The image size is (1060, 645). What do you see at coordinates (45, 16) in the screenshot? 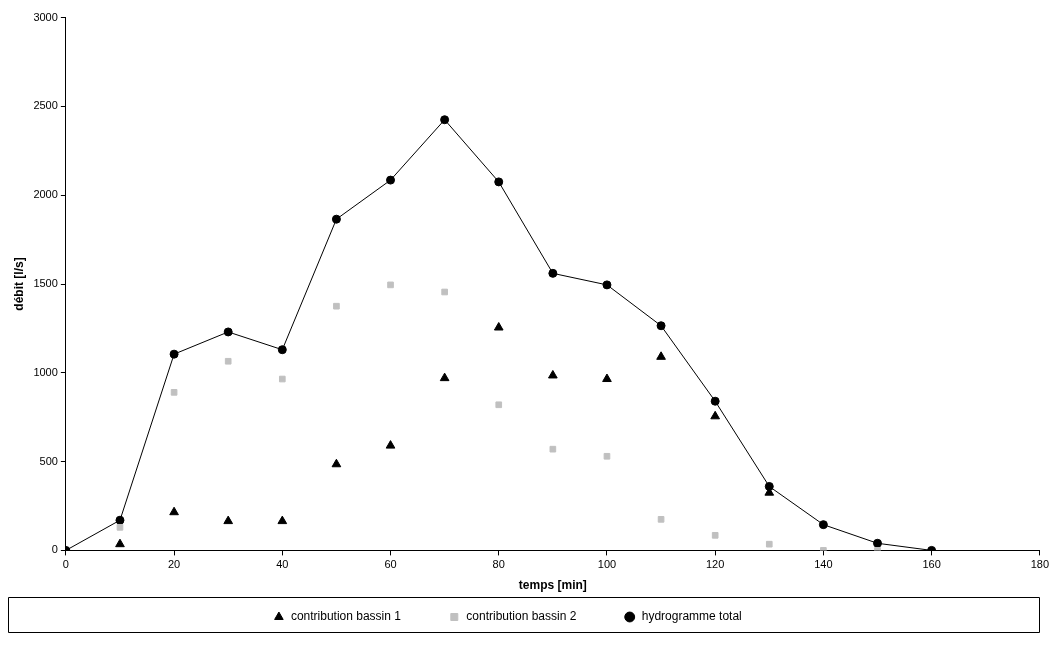
I see `y-tick-label: 3000` at bounding box center [45, 16].